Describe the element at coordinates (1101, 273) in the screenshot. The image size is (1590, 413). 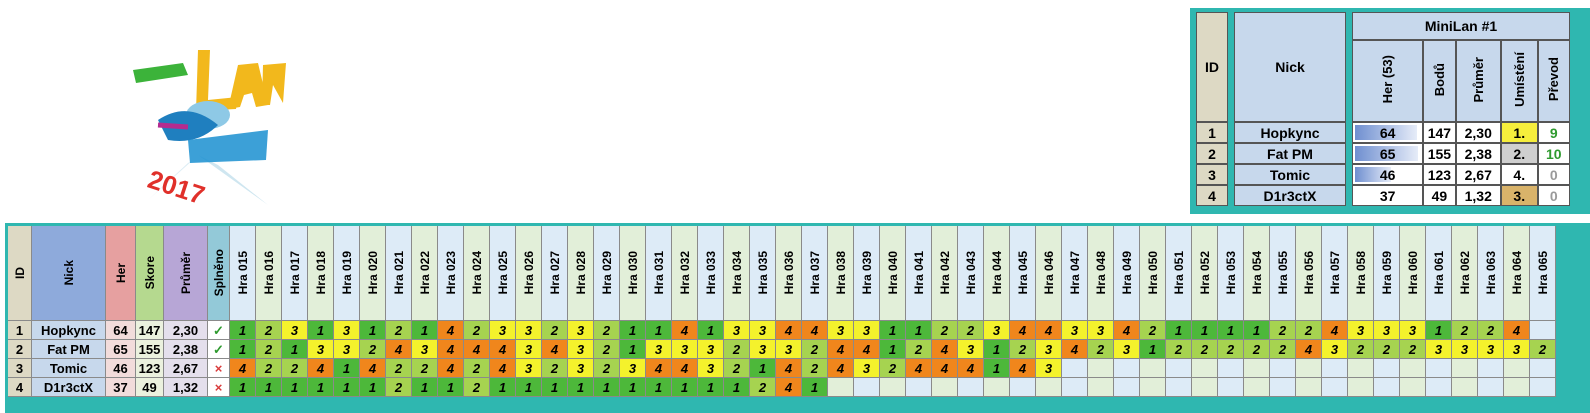
I see `grid-header-game: Hra 048` at that location.